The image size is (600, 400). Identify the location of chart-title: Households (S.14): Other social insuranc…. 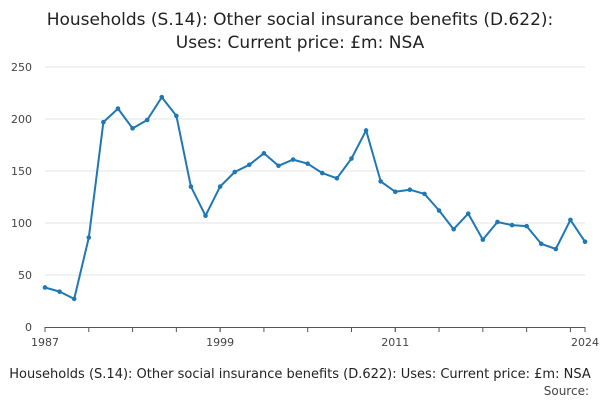
(300, 31).